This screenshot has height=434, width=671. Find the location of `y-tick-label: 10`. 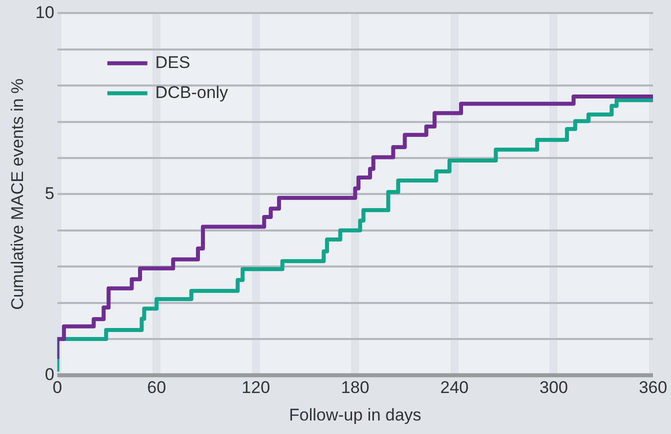

y-tick-label: 10 is located at coordinates (44, 12).